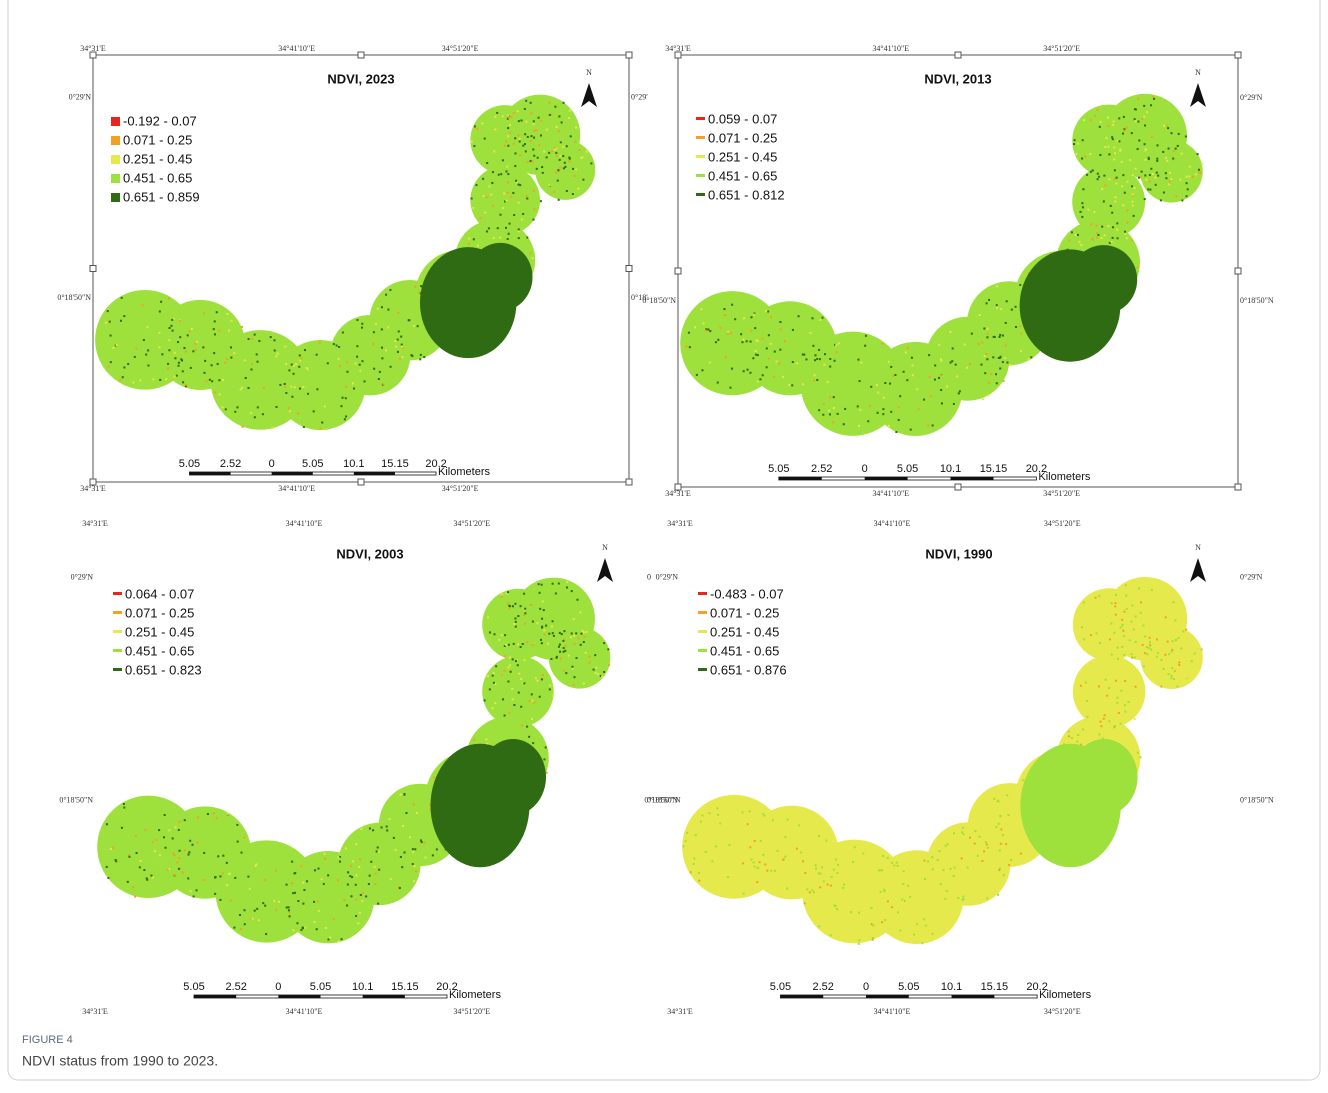  What do you see at coordinates (747, 593) in the screenshot?
I see `legend-label: -0.483 - 0.07` at bounding box center [747, 593].